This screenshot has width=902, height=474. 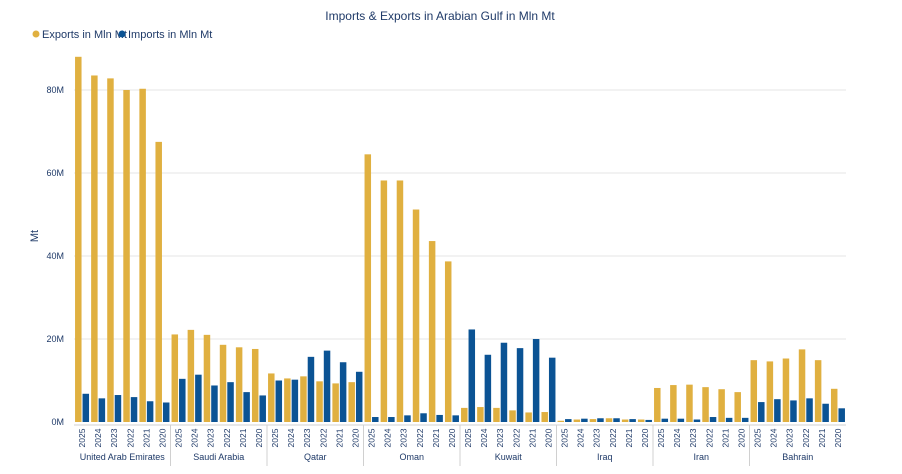 I want to click on x-tick-year: 2025, so click(x=565, y=437).